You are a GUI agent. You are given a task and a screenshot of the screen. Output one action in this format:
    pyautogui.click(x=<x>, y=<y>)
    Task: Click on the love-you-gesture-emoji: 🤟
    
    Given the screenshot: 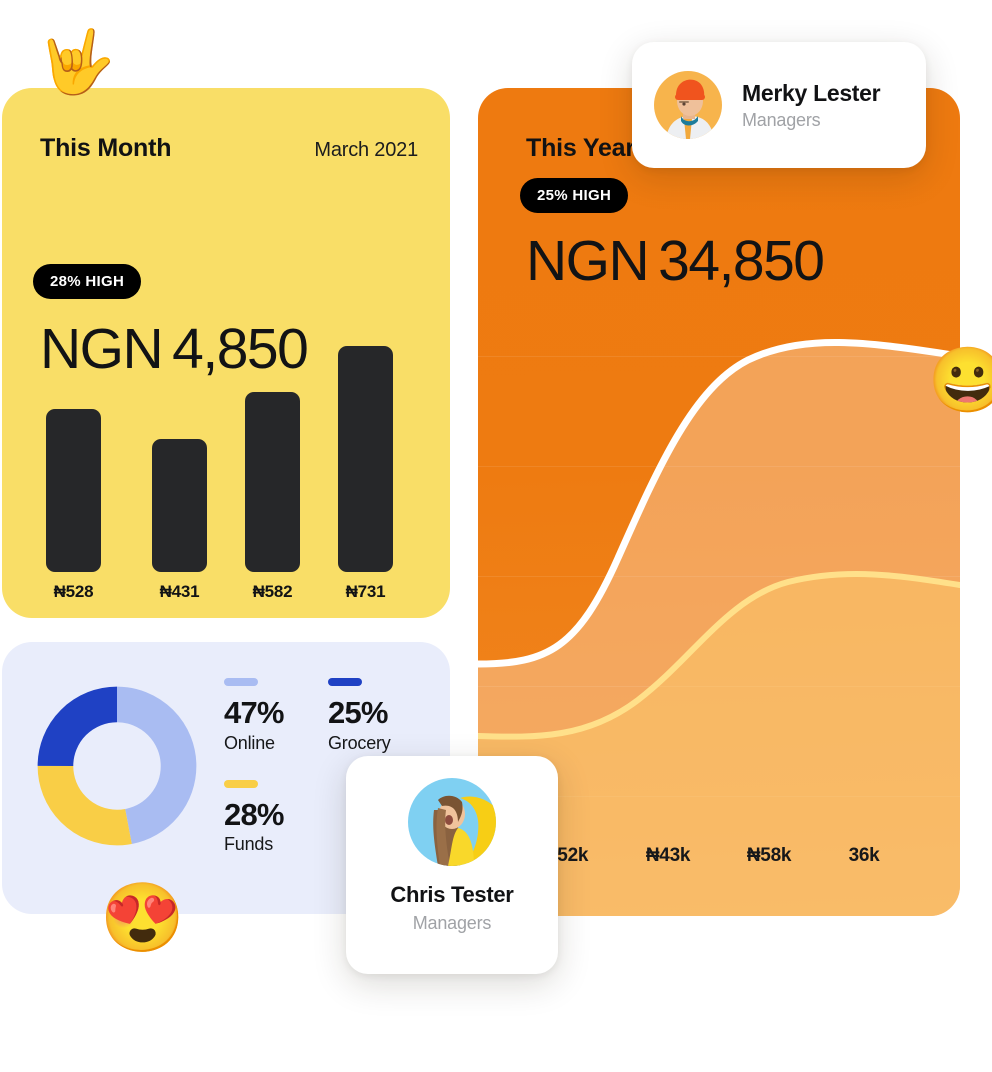 What is the action you would take?
    pyautogui.click(x=77, y=62)
    